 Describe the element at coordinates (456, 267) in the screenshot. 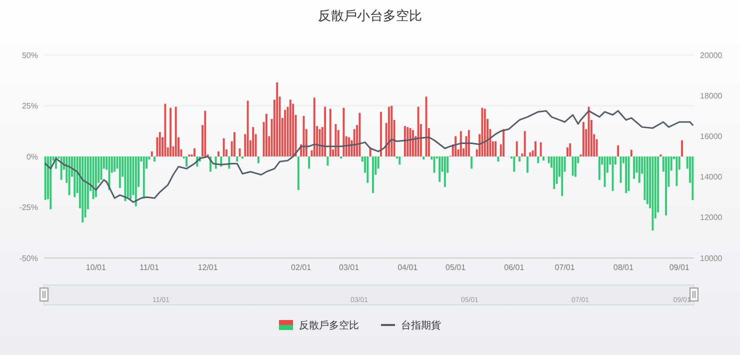

I see `x-tick-label: 05/01` at that location.